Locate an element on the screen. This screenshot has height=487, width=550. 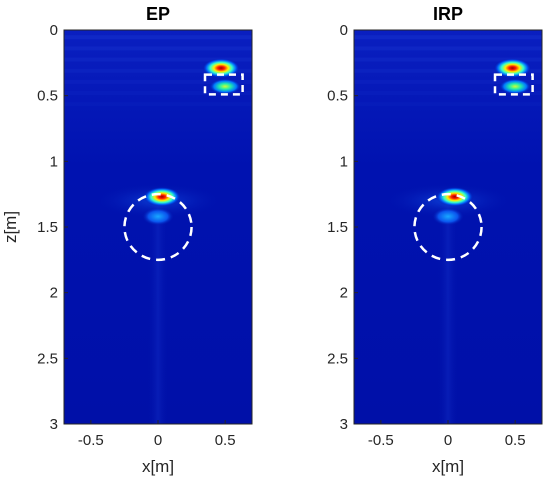
panel-title: EP is located at coordinates (158, 14).